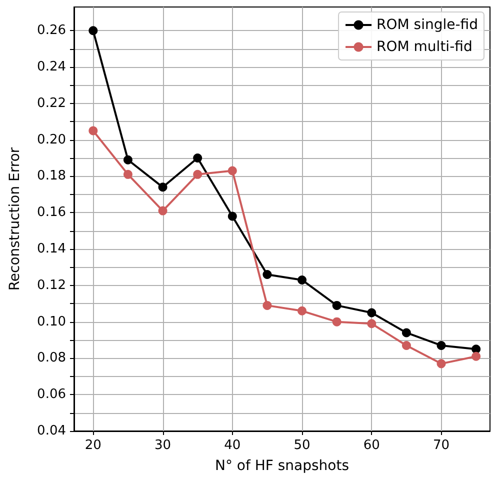  What do you see at coordinates (282, 466) in the screenshot?
I see `x-axis-title: N° of HF snapshots` at bounding box center [282, 466].